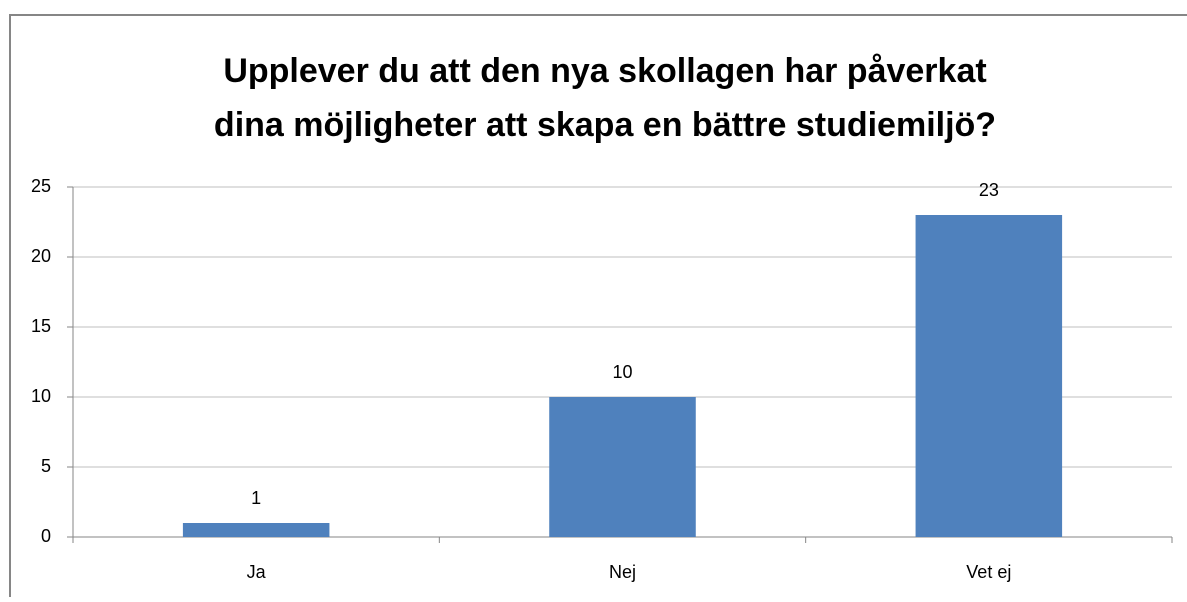 The width and height of the screenshot is (1187, 602). What do you see at coordinates (256, 498) in the screenshot?
I see `data-label: 1` at bounding box center [256, 498].